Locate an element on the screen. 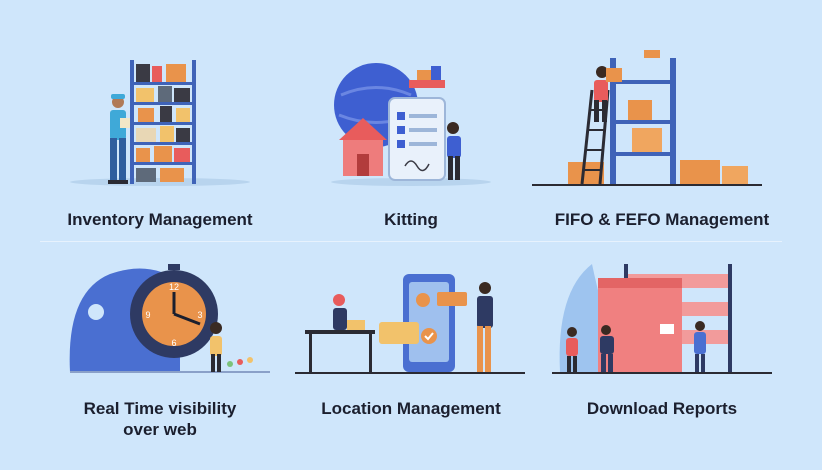 The image size is (822, 470). feature-label-inventory: Inventory Management is located at coordinates (160, 219).